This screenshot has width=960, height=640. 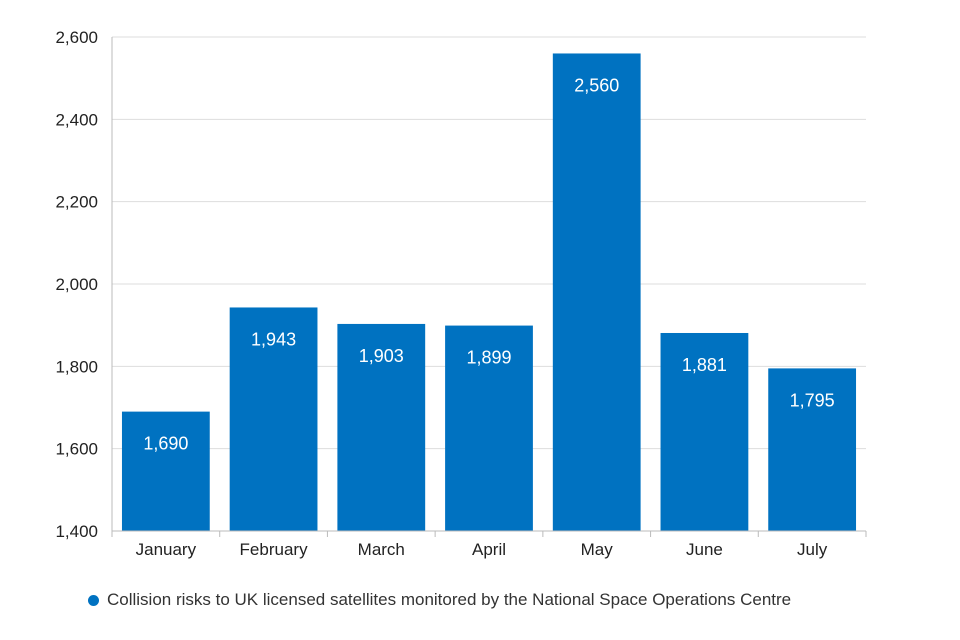 What do you see at coordinates (596, 85) in the screenshot?
I see `bar-value-label: 2,560` at bounding box center [596, 85].